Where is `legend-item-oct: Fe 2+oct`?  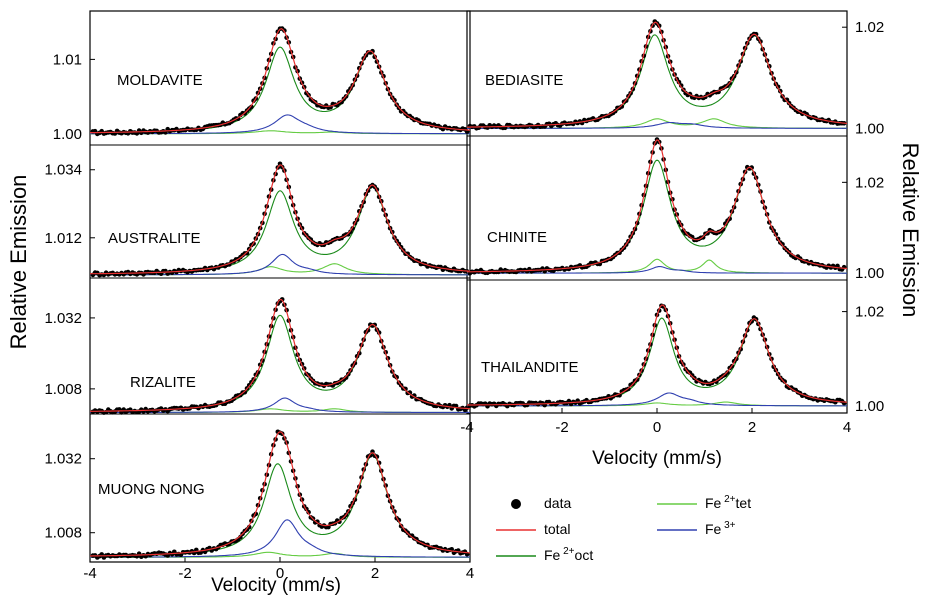 legend-item-oct: Fe 2+oct is located at coordinates (544, 554).